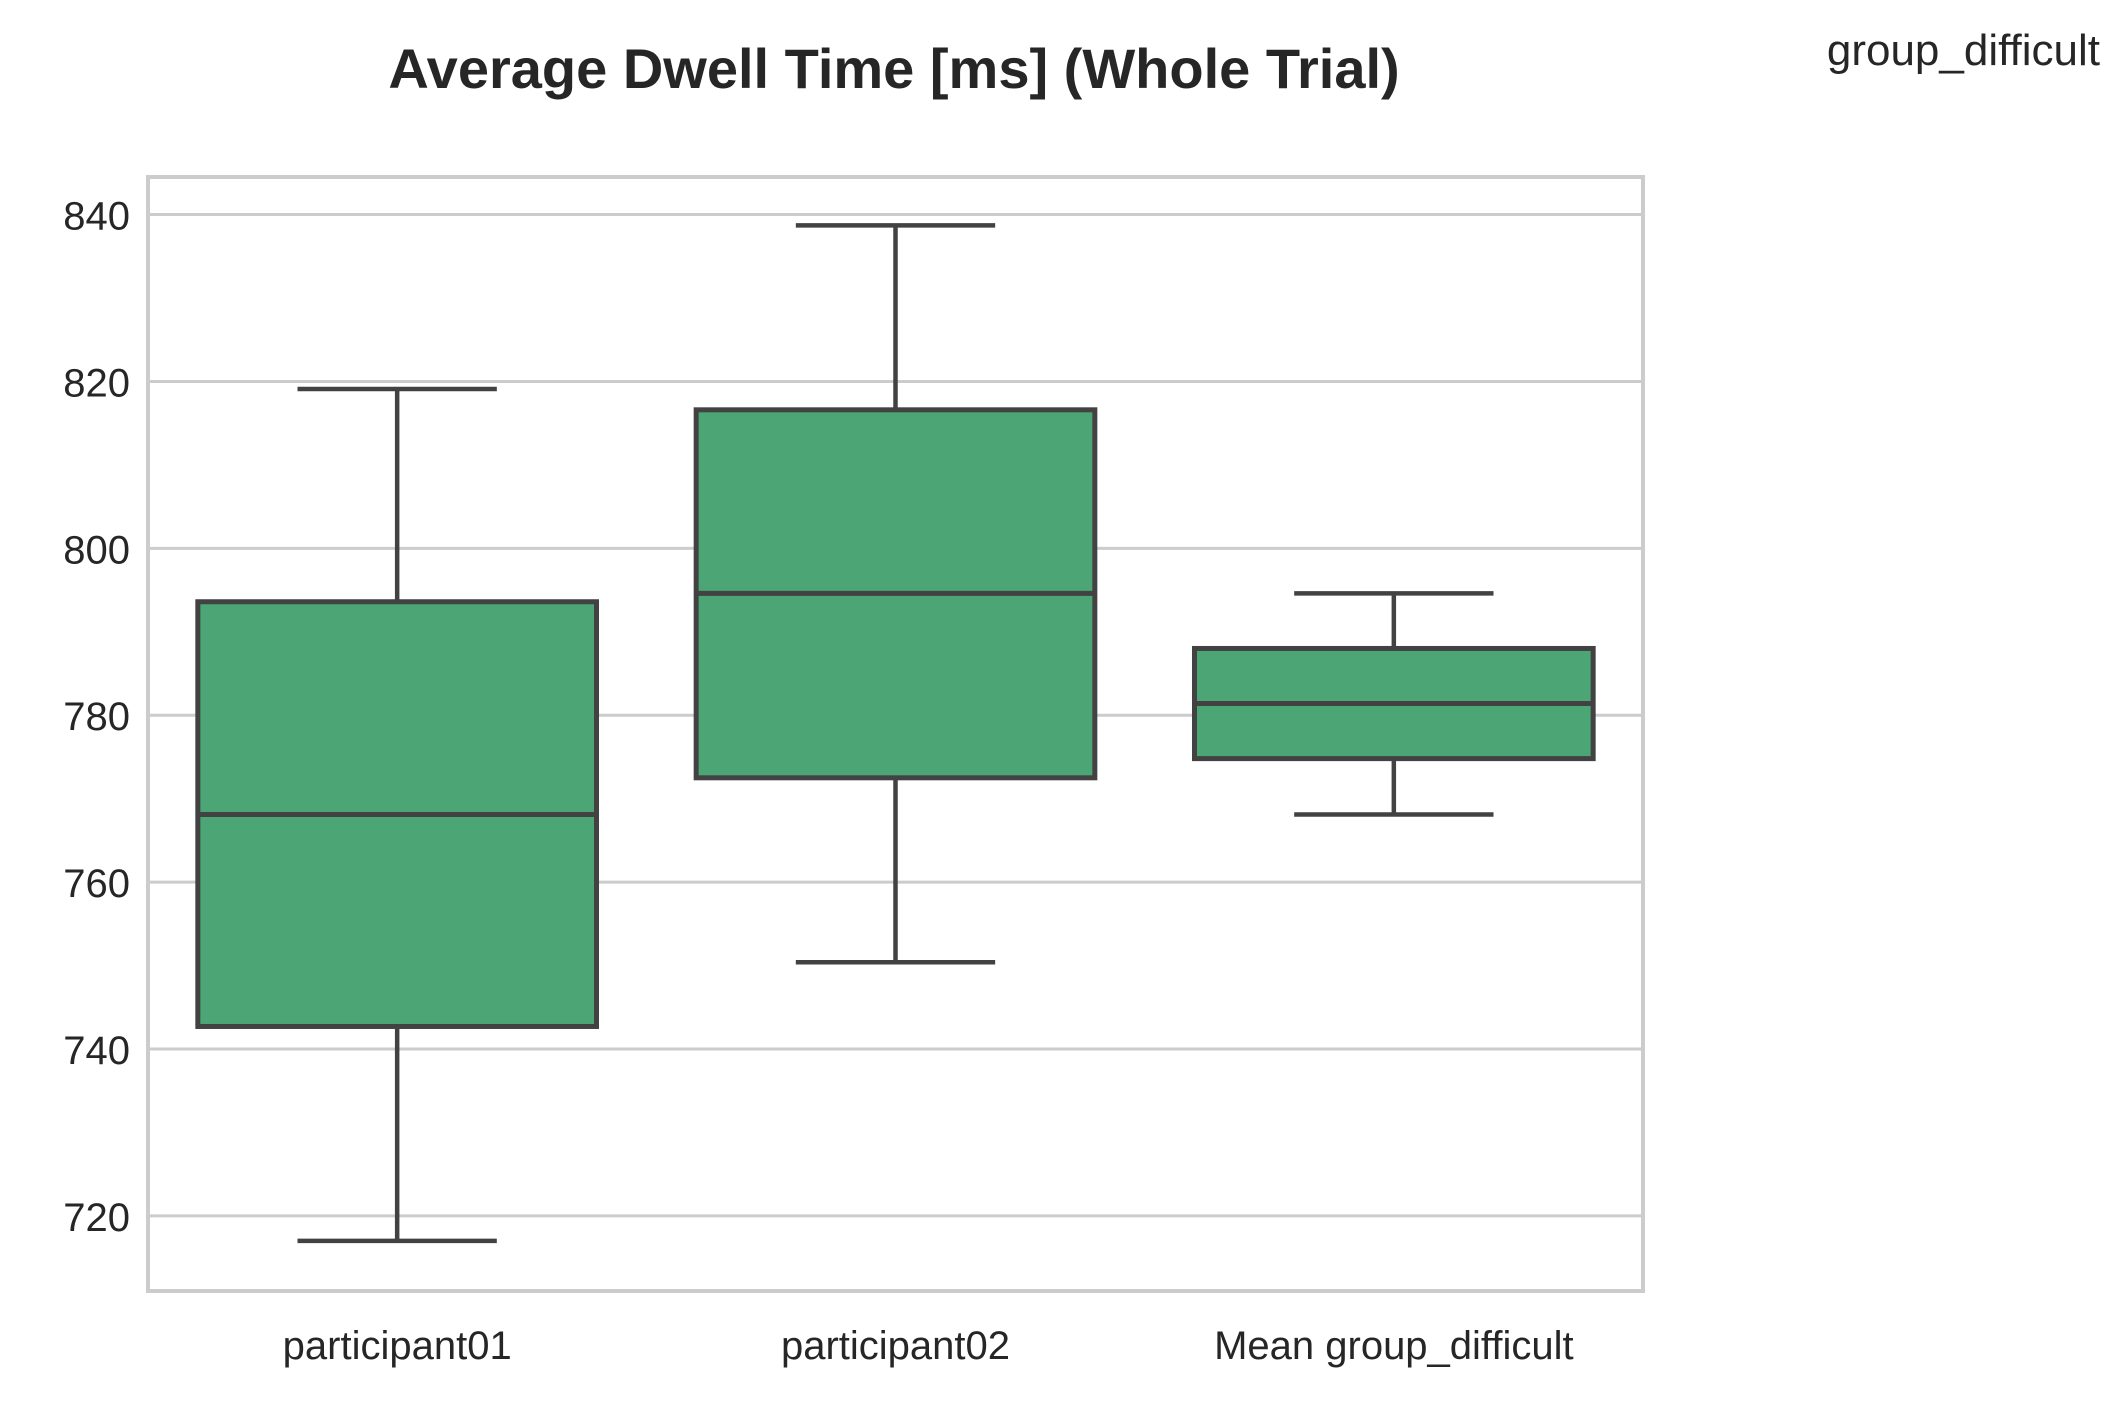  What do you see at coordinates (397, 1346) in the screenshot?
I see `x-tick-label: participant01` at bounding box center [397, 1346].